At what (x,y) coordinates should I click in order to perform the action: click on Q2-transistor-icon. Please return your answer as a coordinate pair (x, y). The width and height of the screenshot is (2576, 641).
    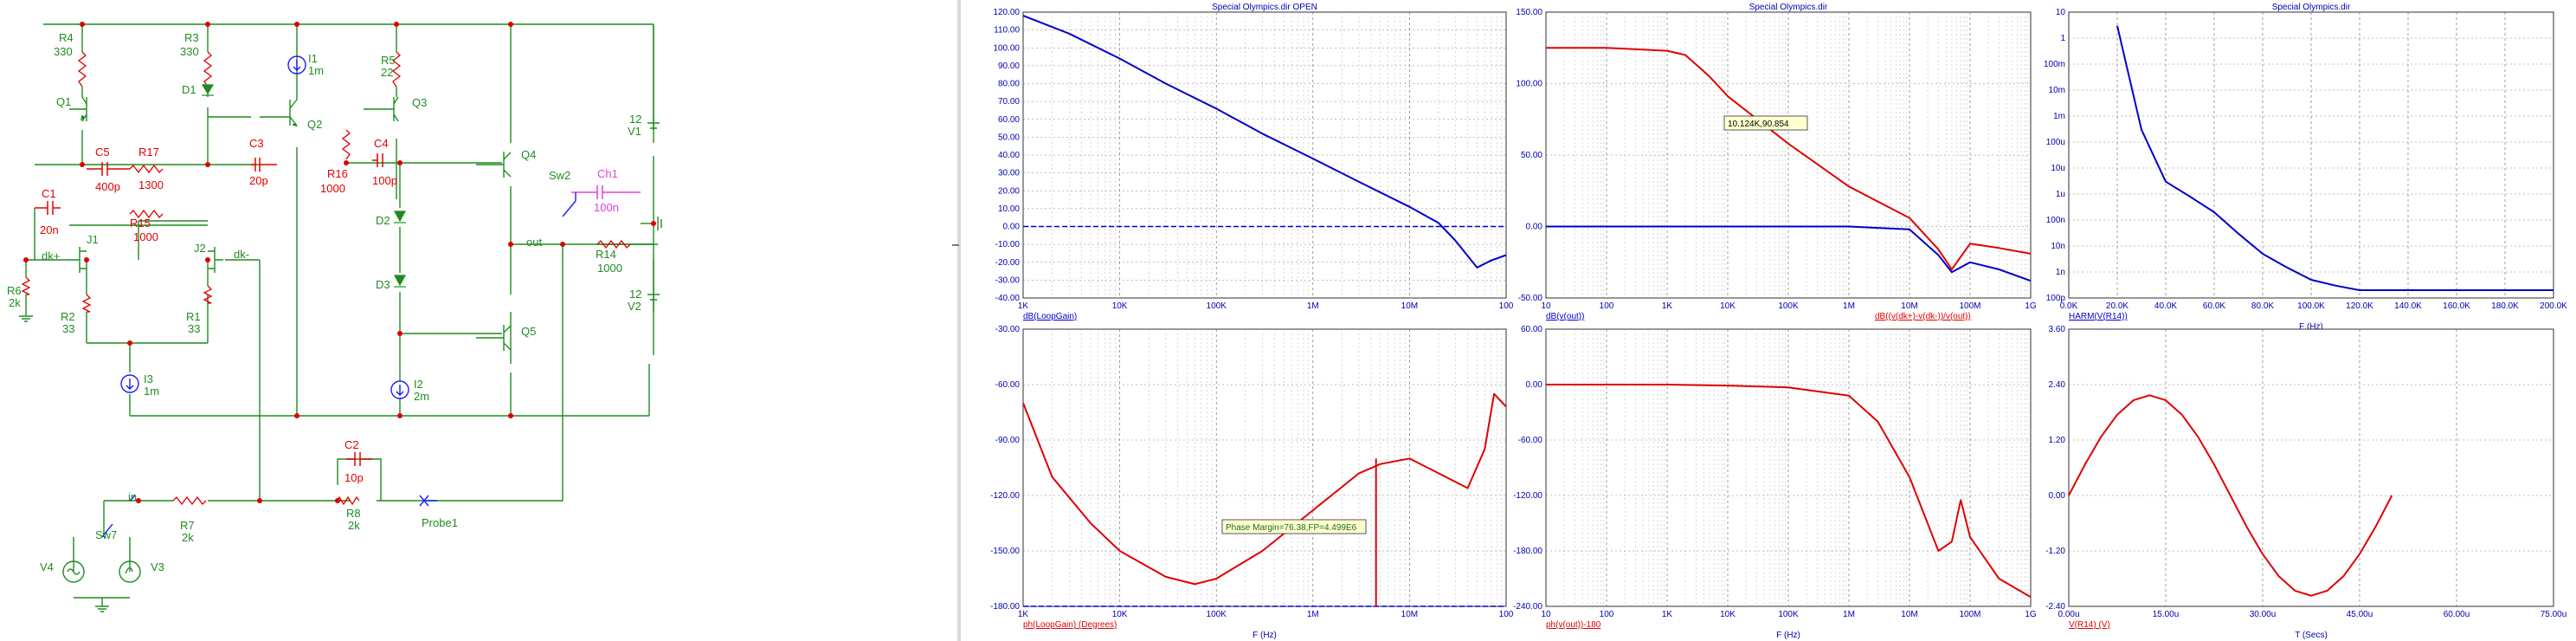
    Looking at the image, I should click on (279, 113).